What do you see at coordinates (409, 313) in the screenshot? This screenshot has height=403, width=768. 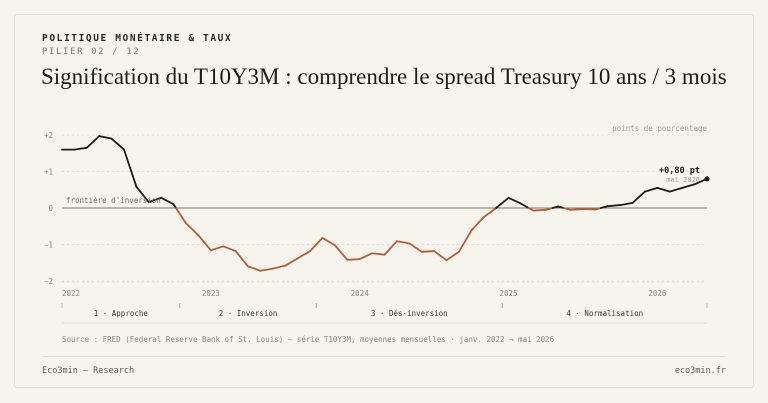 I see `phase-label: 3 · Dés-inversion` at bounding box center [409, 313].